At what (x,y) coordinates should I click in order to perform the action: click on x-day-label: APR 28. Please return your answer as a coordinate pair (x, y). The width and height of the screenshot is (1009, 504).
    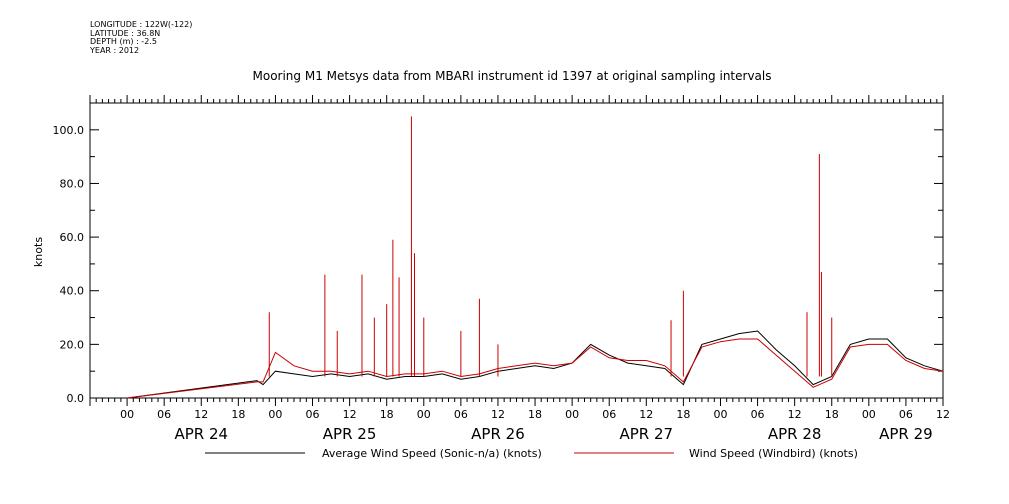
    Looking at the image, I should click on (795, 434).